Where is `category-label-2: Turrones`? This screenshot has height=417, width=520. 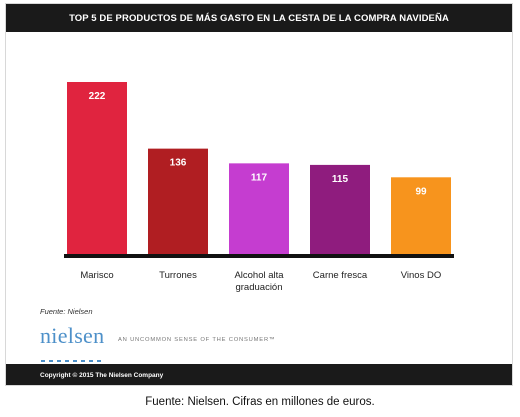
category-label-2: Turrones is located at coordinates (178, 275).